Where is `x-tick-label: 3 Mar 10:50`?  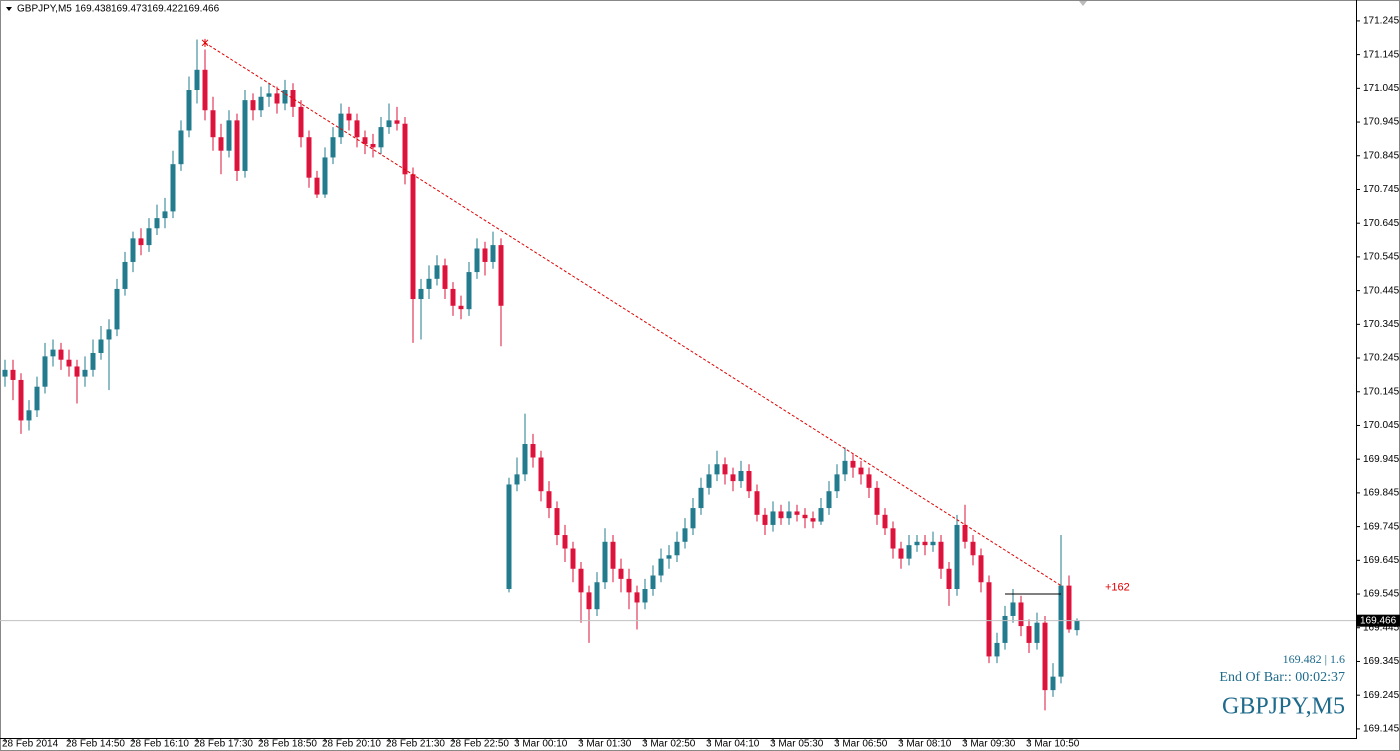 x-tick-label: 3 Mar 10:50 is located at coordinates (1053, 744).